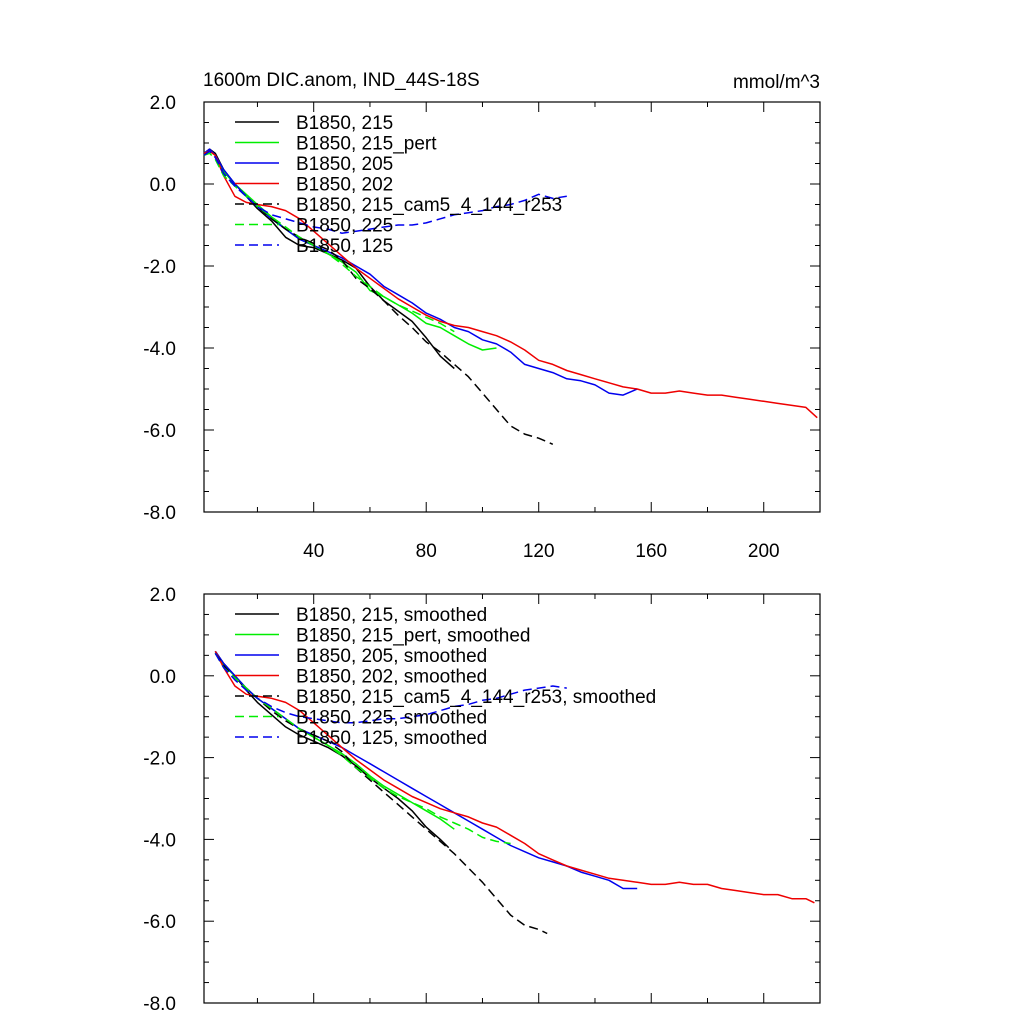 Image resolution: width=1024 pixels, height=1029 pixels. Describe the element at coordinates (341, 80) in the screenshot. I see `chart-title: 1600m DIC.anom, IND_44S-18S` at that location.